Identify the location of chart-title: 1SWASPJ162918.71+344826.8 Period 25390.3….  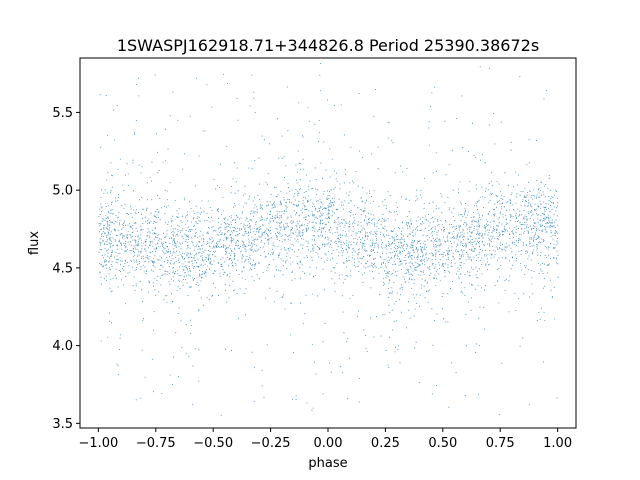
(328, 45).